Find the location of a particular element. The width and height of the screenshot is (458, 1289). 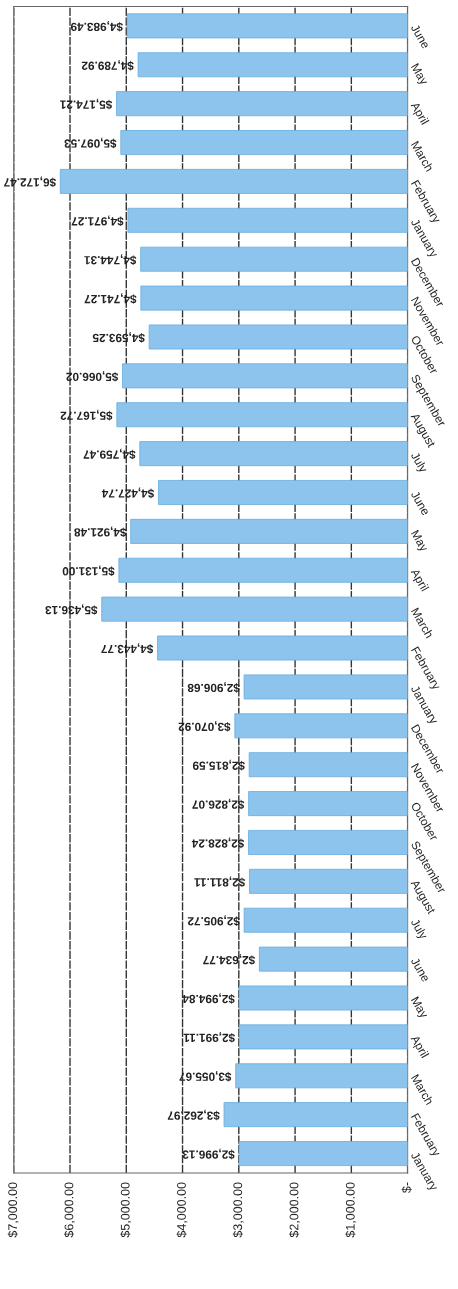

data-label: $3,262.97 is located at coordinates (193, 1115).